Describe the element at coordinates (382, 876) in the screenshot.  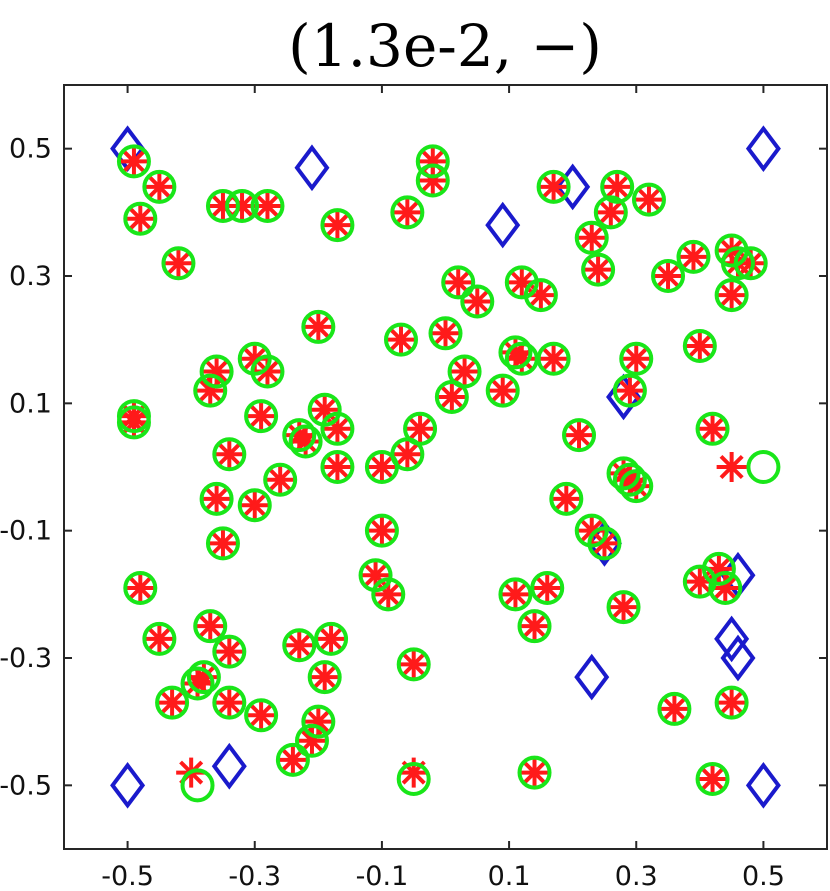
I see `x-tick-label: -0.1` at that location.